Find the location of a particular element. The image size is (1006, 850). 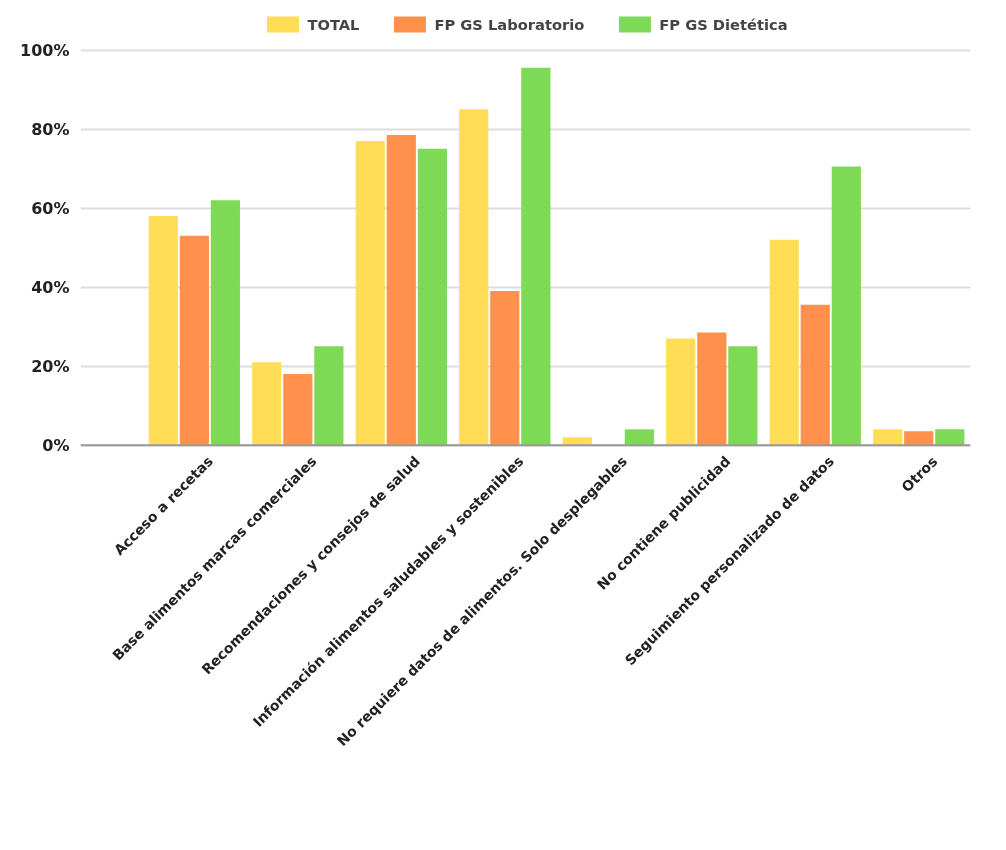

legend-label: FP GS Dietética is located at coordinates (723, 24).